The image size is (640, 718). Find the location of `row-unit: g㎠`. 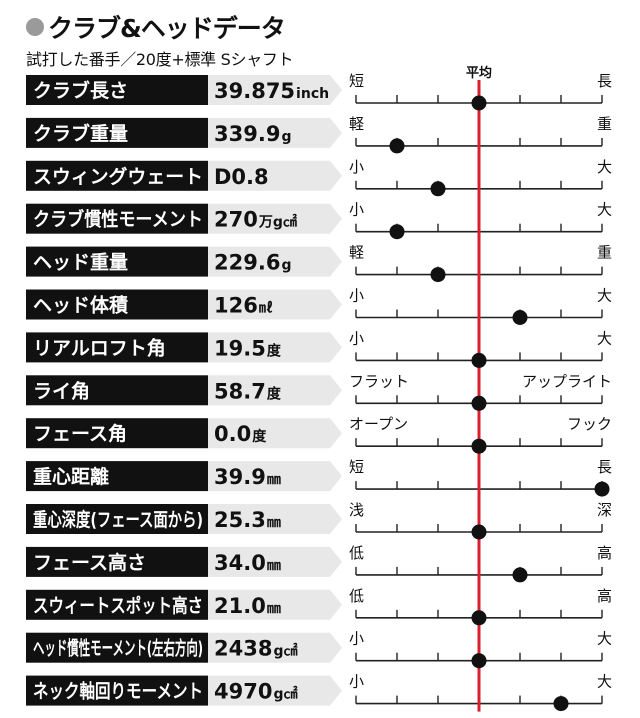

row-unit: g㎠ is located at coordinates (285, 651).